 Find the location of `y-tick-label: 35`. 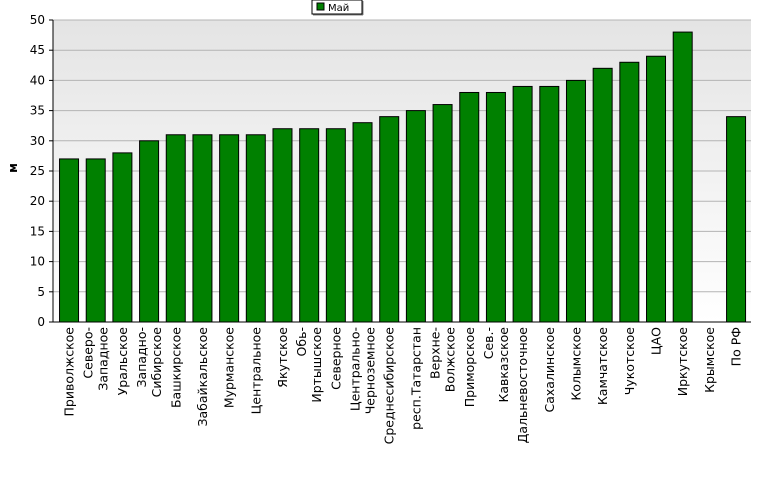

y-tick-label: 35 is located at coordinates (37, 111).